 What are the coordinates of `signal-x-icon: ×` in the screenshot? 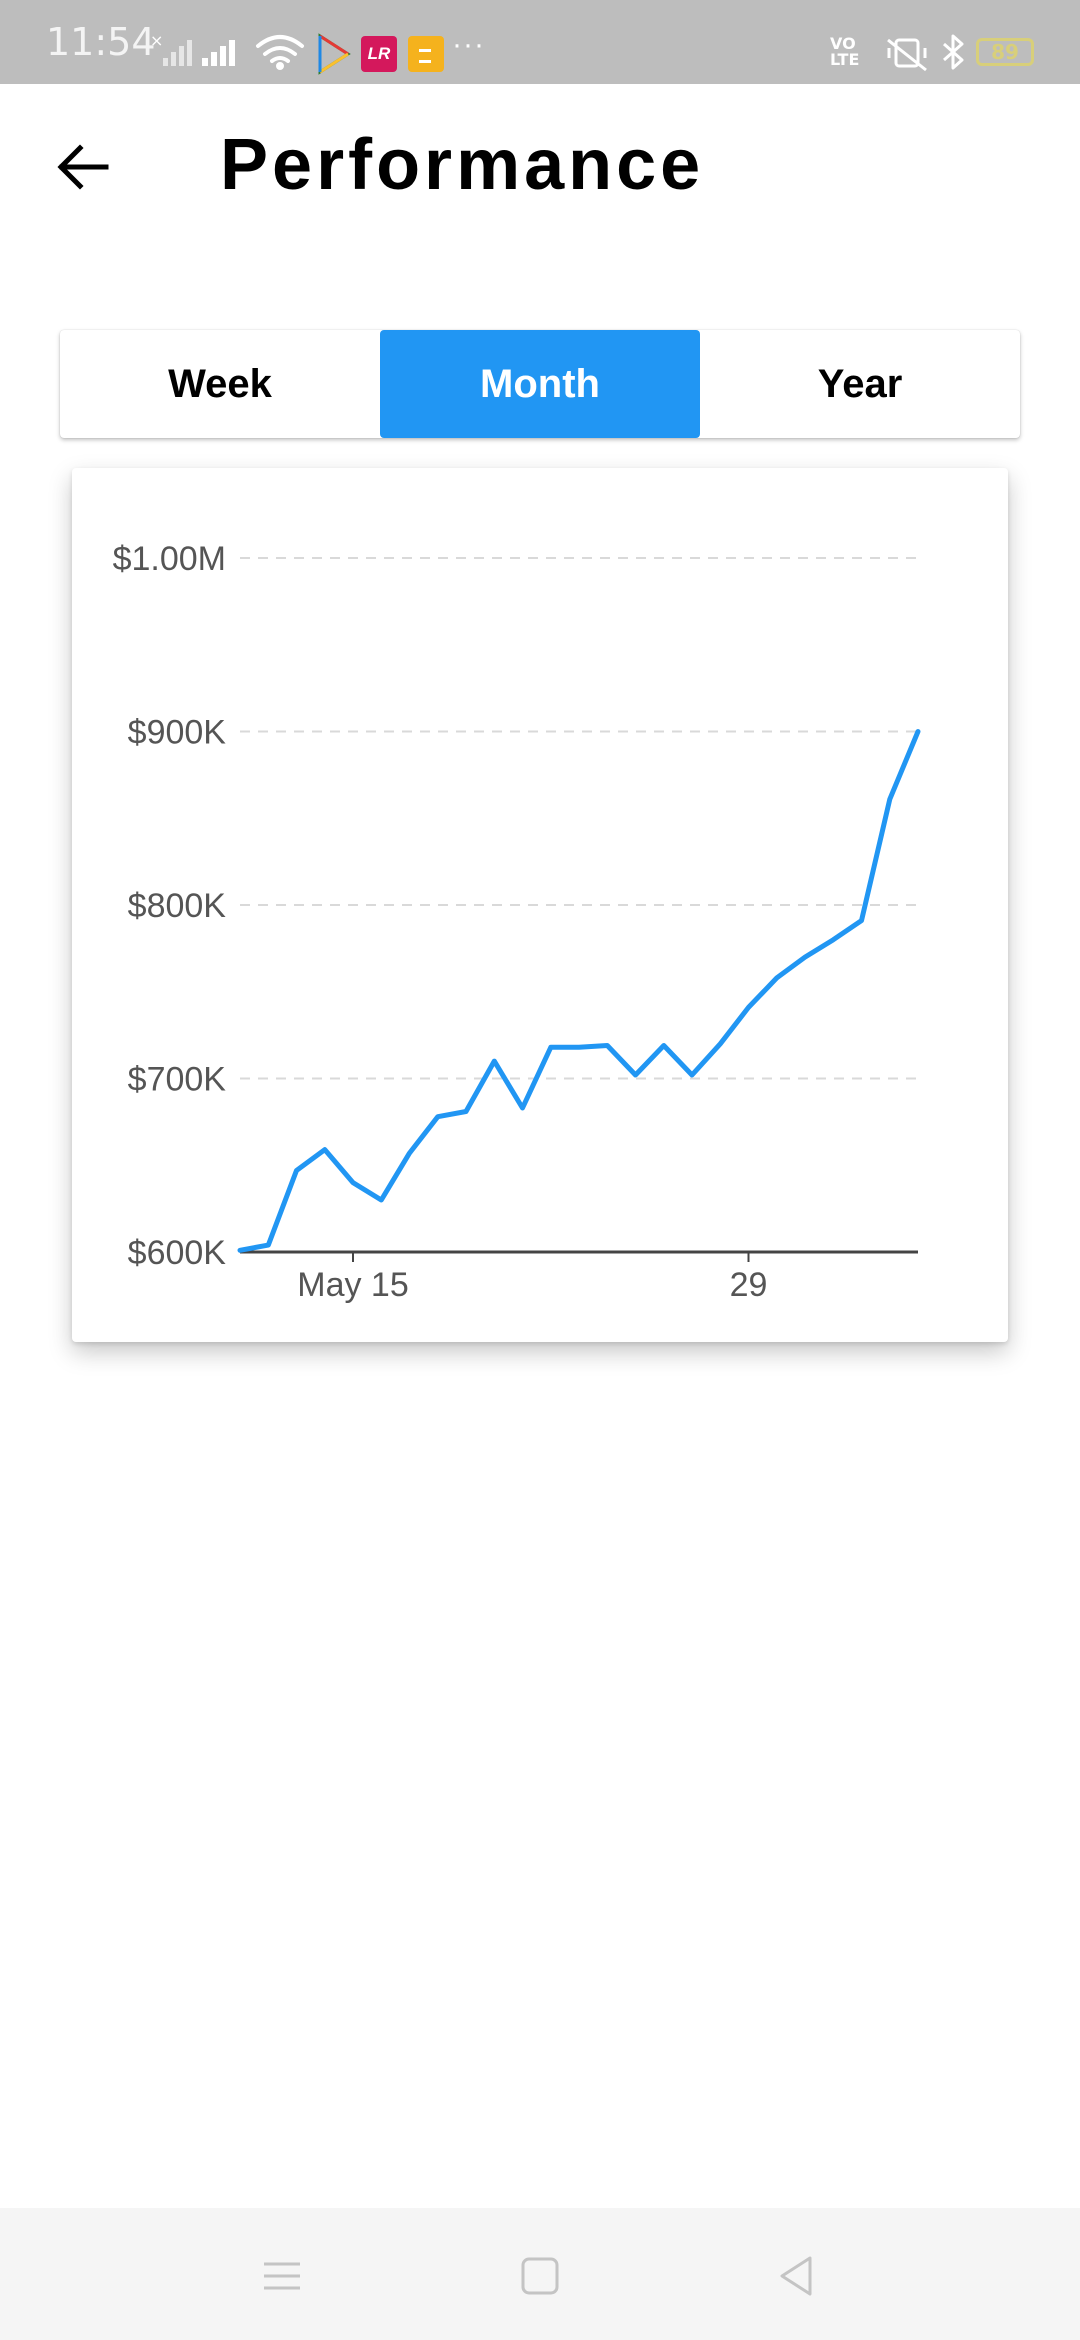 It's located at (171, 48).